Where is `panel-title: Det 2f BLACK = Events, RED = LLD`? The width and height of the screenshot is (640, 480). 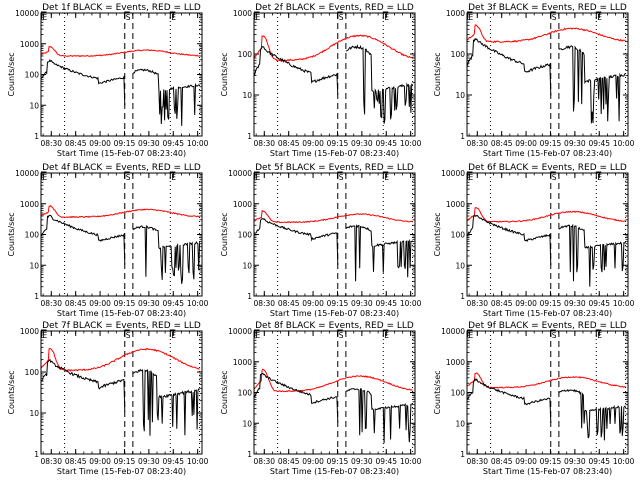 panel-title: Det 2f BLACK = Events, RED = LLD is located at coordinates (334, 8).